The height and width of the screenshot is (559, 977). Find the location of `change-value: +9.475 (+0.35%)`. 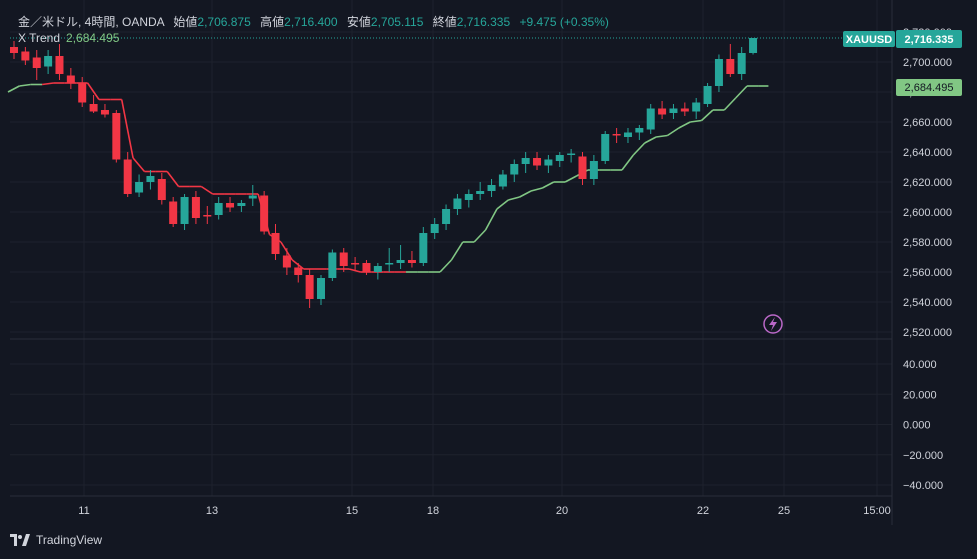

change-value: +9.475 (+0.35%) is located at coordinates (564, 22).